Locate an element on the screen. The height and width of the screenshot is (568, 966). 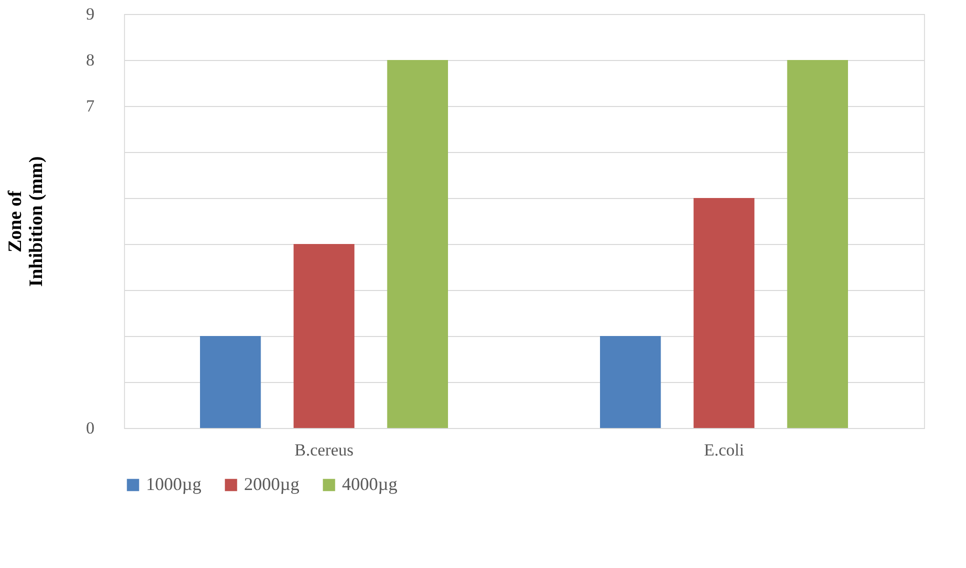
y-tick-label: 0 is located at coordinates (90, 428).